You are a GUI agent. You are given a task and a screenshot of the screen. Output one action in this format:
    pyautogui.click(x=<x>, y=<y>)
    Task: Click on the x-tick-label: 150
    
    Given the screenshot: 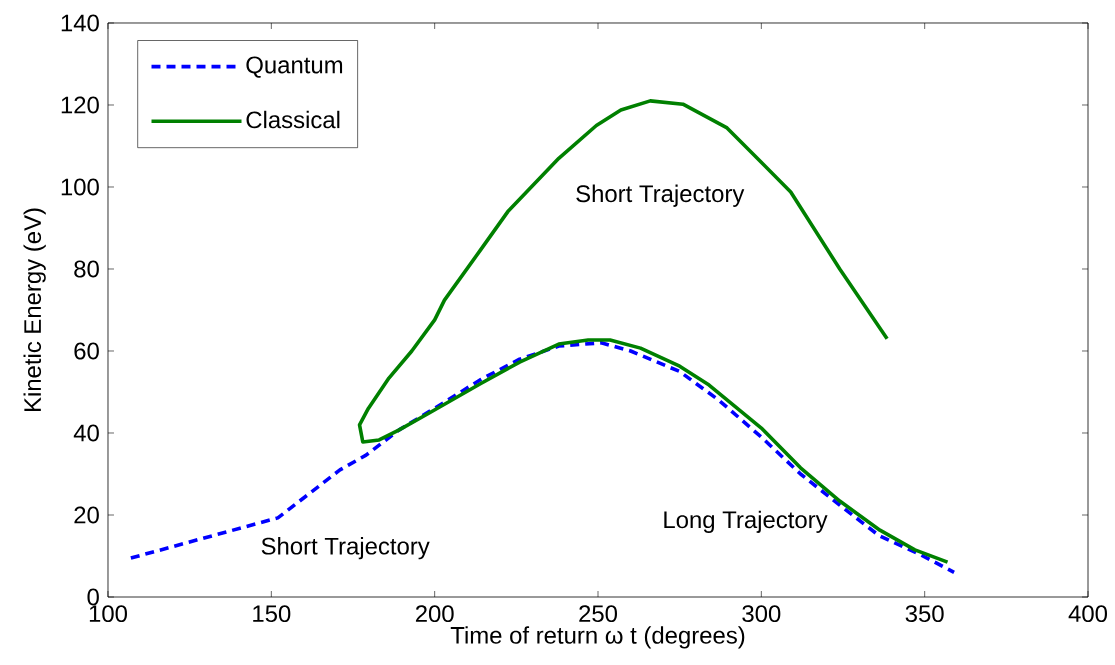 What is the action you would take?
    pyautogui.click(x=272, y=614)
    